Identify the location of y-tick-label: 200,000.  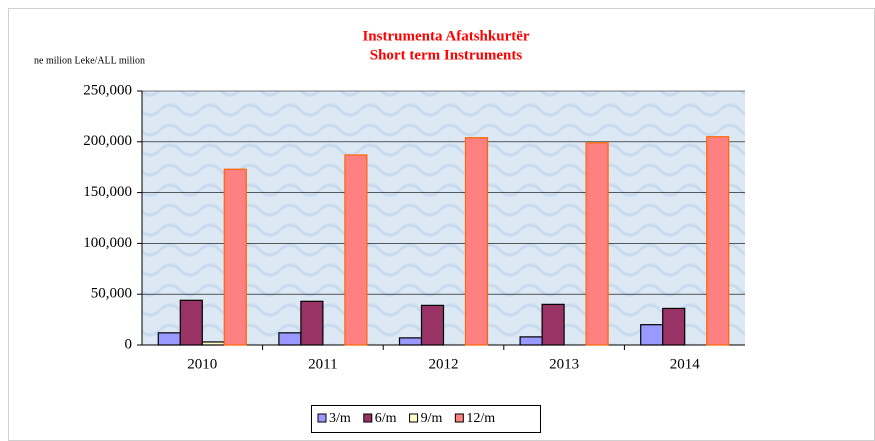
(107, 141).